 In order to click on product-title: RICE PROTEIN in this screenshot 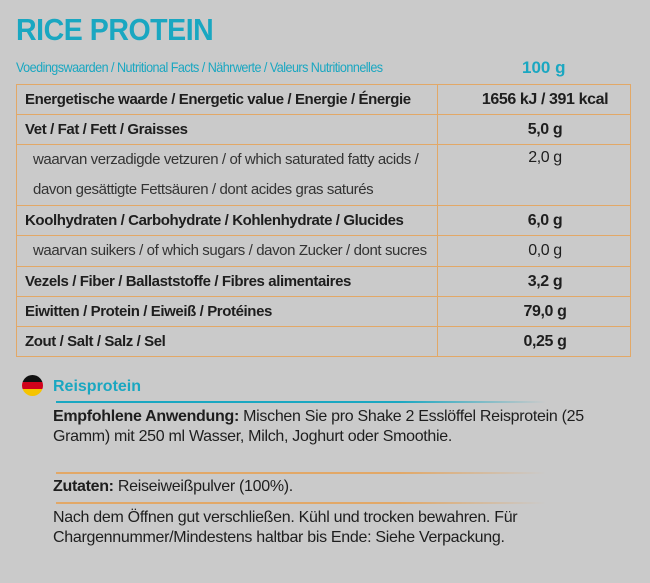, I will do `click(115, 29)`.